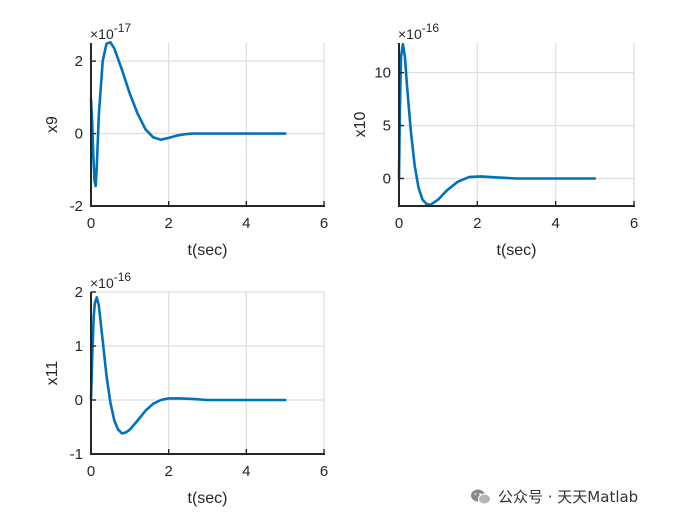 The image size is (700, 525). What do you see at coordinates (52, 373) in the screenshot?
I see `y-axis-label: x11` at bounding box center [52, 373].